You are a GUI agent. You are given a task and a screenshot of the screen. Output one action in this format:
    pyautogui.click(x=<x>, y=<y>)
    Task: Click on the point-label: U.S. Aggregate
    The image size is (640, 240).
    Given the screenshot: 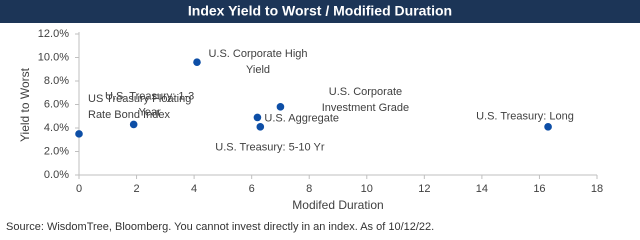 What is the action you would take?
    pyautogui.click(x=301, y=118)
    